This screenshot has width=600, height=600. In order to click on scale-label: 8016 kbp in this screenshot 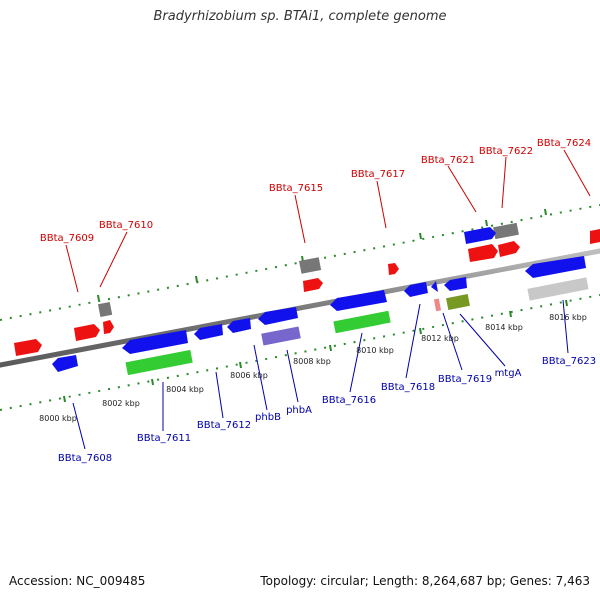, I will do `click(568, 317)`.